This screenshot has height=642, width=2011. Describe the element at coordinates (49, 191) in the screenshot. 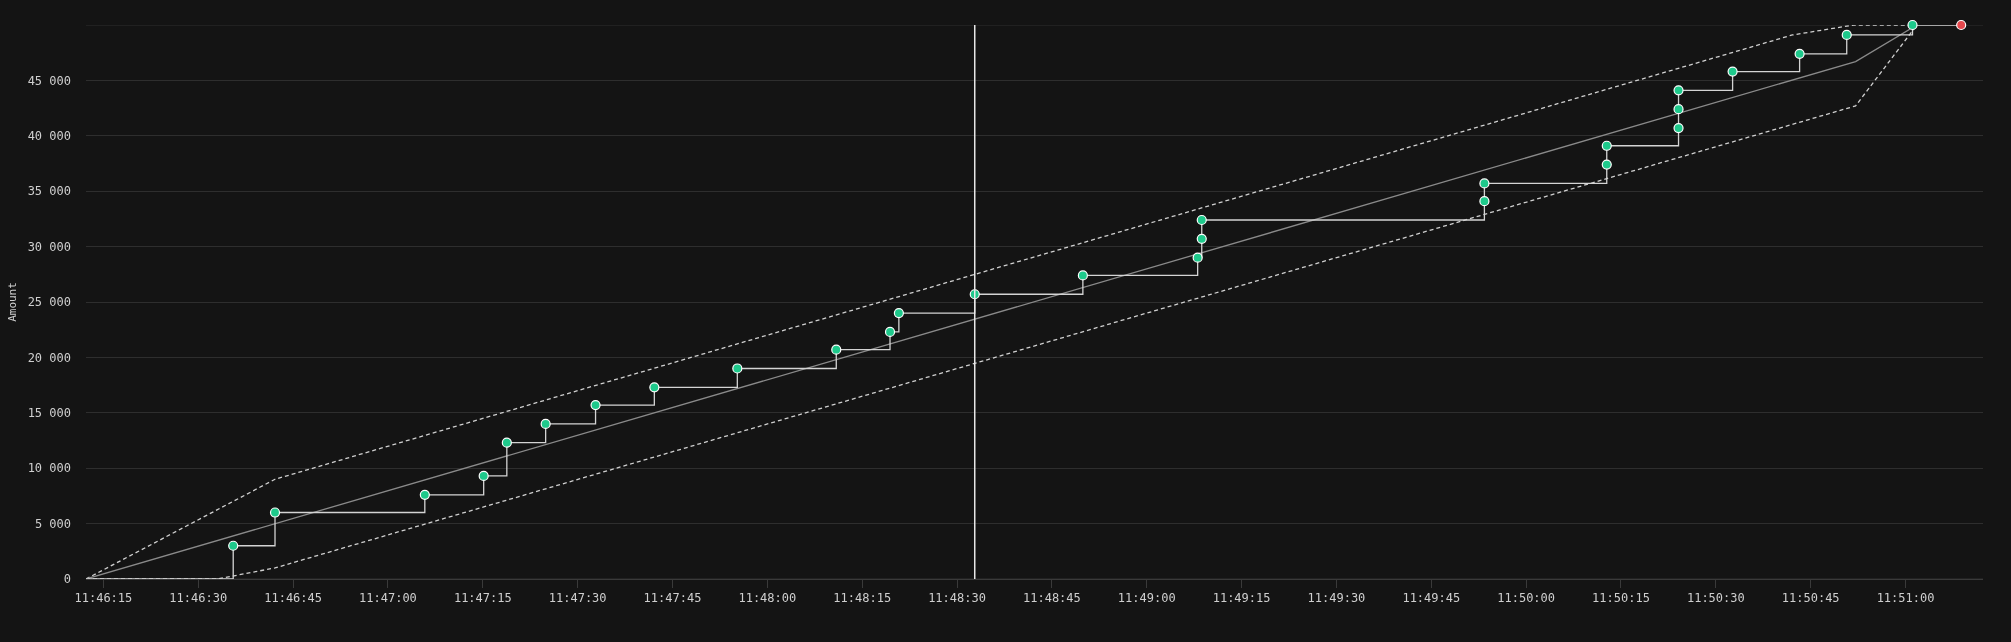

I see `y-tick-label: 35 000` at that location.